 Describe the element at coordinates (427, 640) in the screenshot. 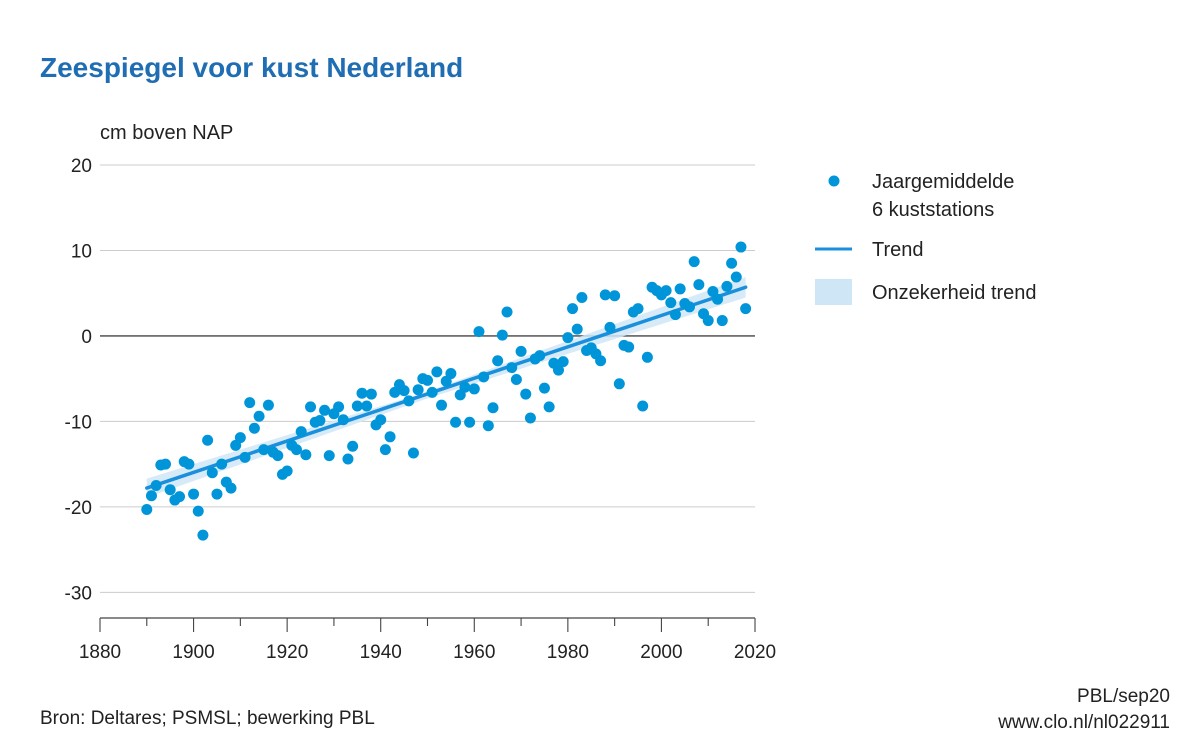

I see `x-axis: 1880 1900 1920 1940 1960 1980 2000 2020` at that location.